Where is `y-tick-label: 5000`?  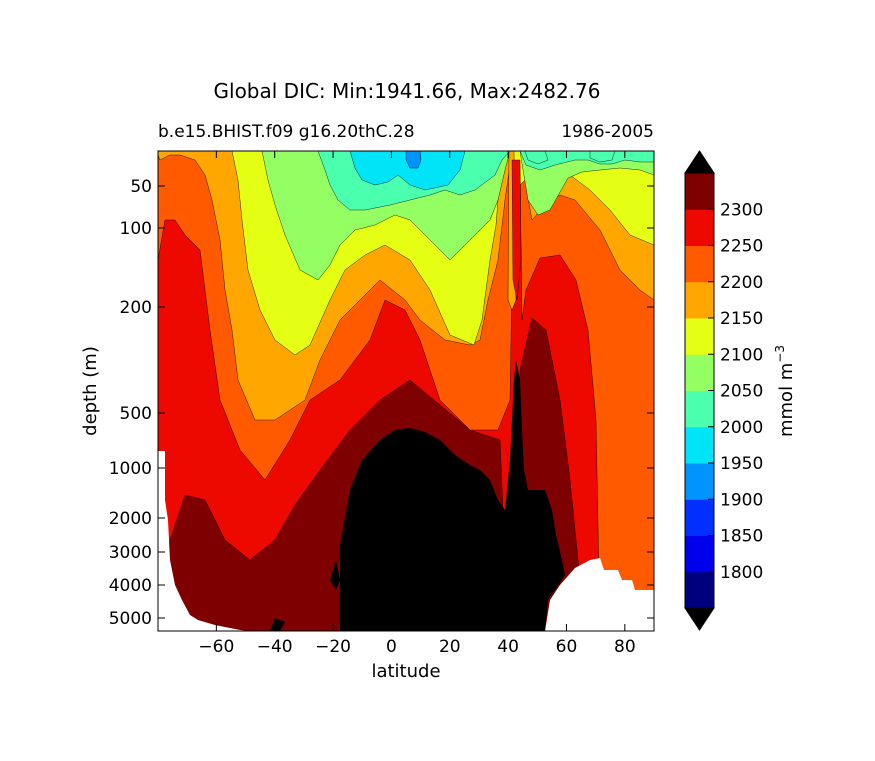
y-tick-label: 5000 is located at coordinates (130, 619).